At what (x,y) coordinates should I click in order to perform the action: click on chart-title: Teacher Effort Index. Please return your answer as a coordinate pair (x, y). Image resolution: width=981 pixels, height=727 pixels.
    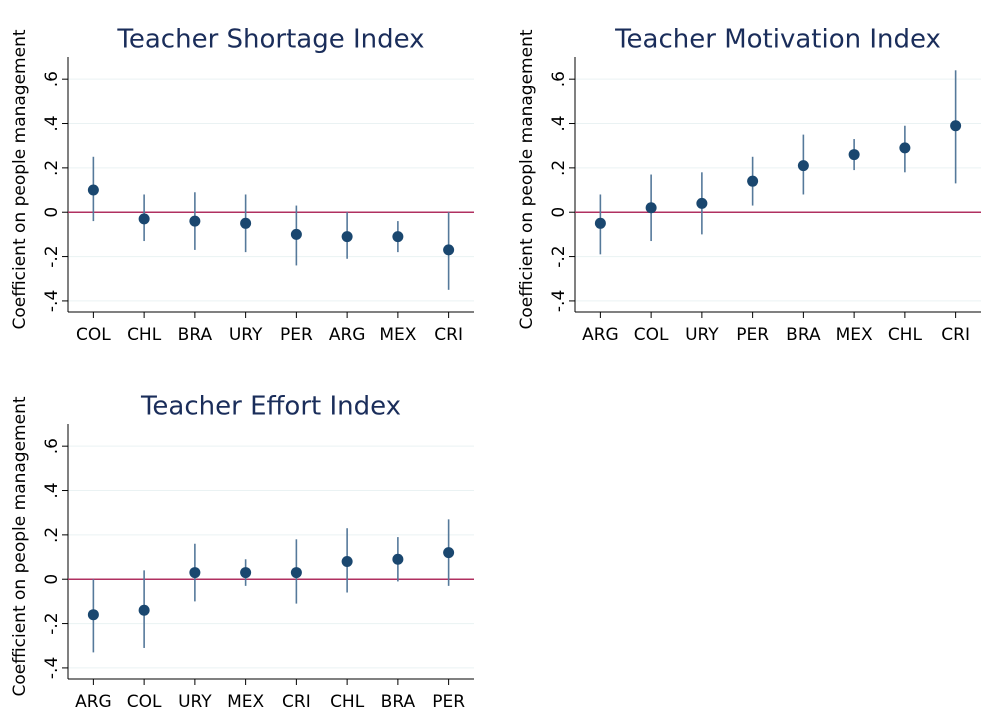
    Looking at the image, I should click on (270, 407).